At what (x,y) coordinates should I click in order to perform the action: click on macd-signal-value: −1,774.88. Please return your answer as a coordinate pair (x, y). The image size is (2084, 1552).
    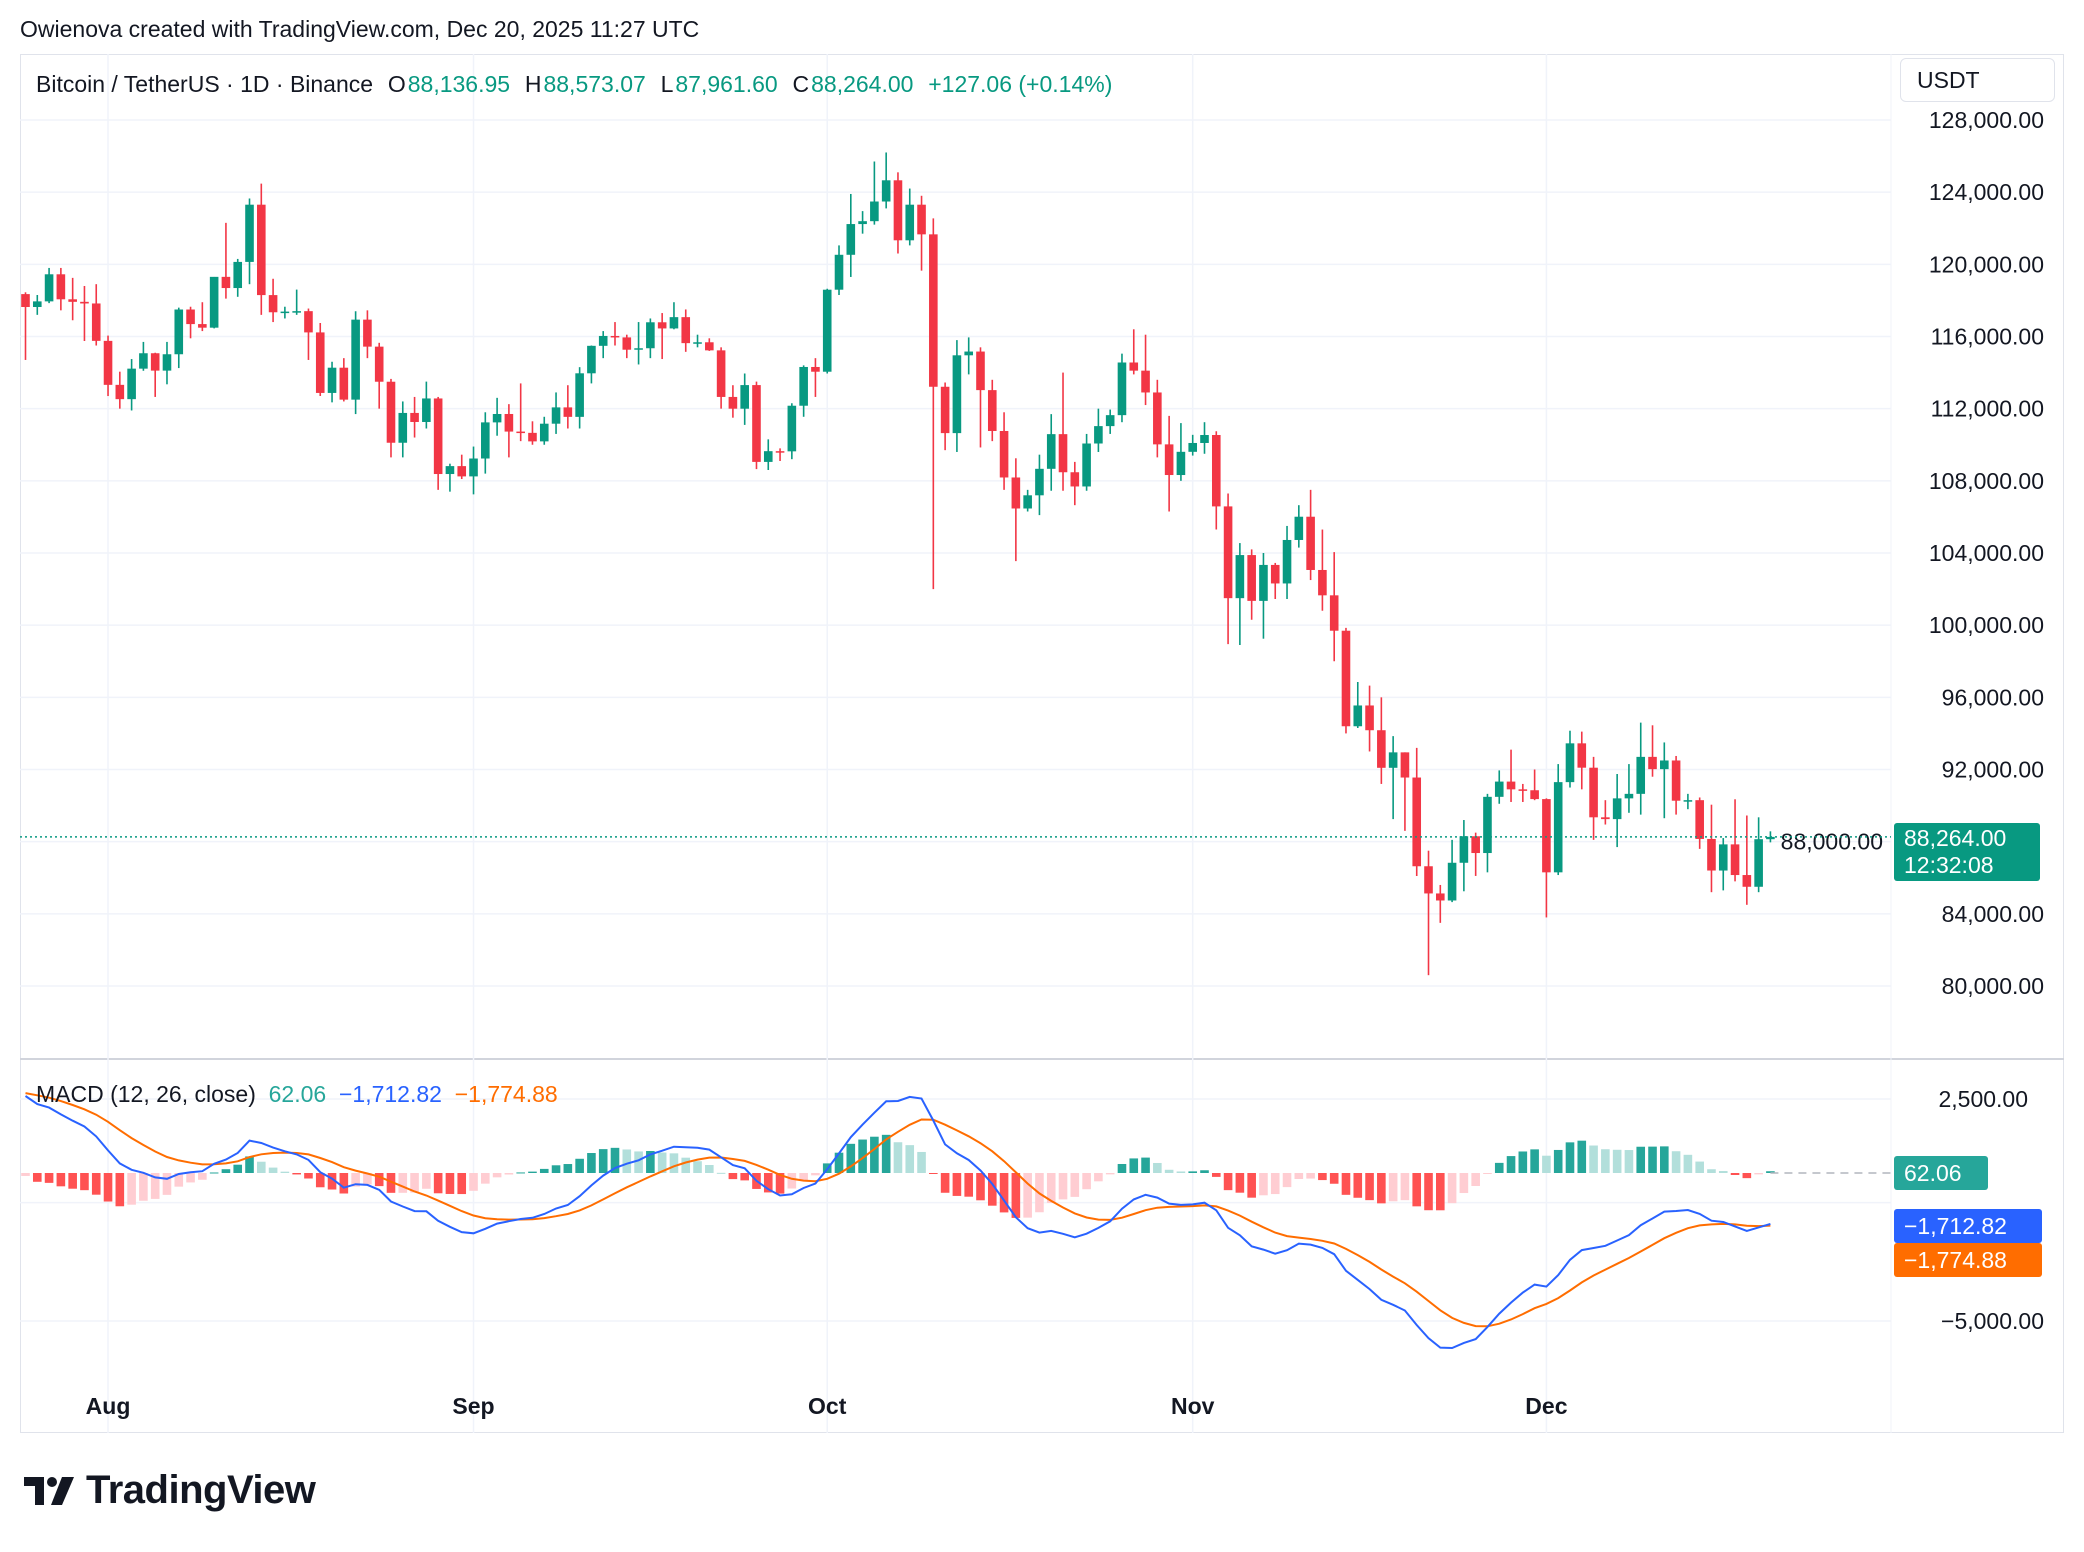
    Looking at the image, I should click on (506, 1094).